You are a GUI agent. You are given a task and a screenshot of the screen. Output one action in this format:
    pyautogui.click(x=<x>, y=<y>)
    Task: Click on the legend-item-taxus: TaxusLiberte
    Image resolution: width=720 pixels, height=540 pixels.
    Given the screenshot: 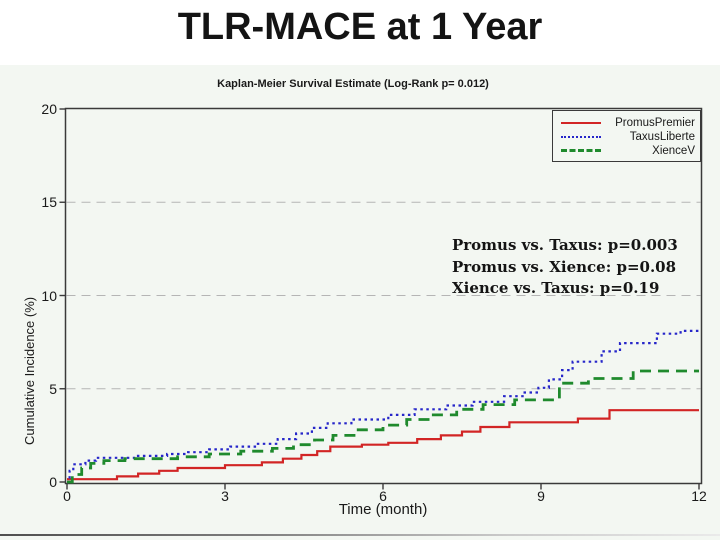 What is the action you would take?
    pyautogui.click(x=628, y=136)
    